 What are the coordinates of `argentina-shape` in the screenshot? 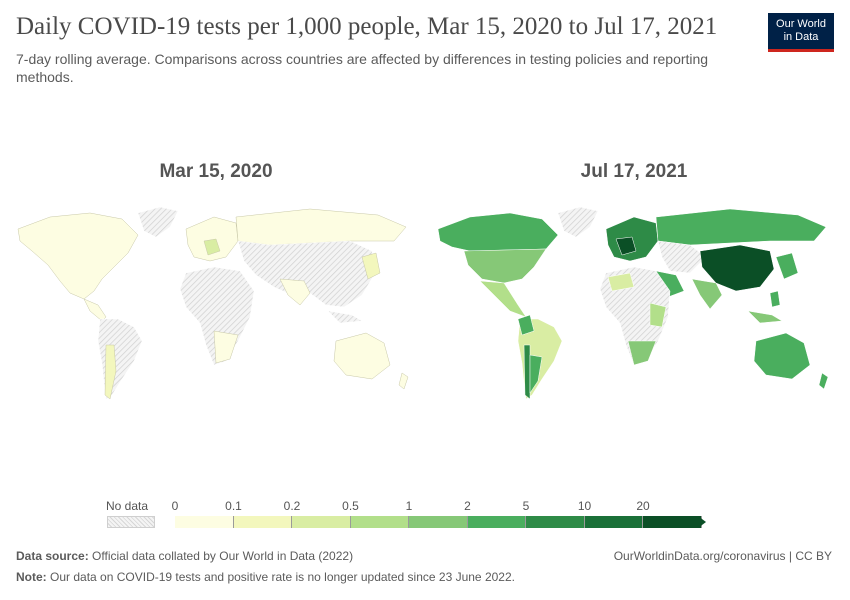 It's located at (536, 374).